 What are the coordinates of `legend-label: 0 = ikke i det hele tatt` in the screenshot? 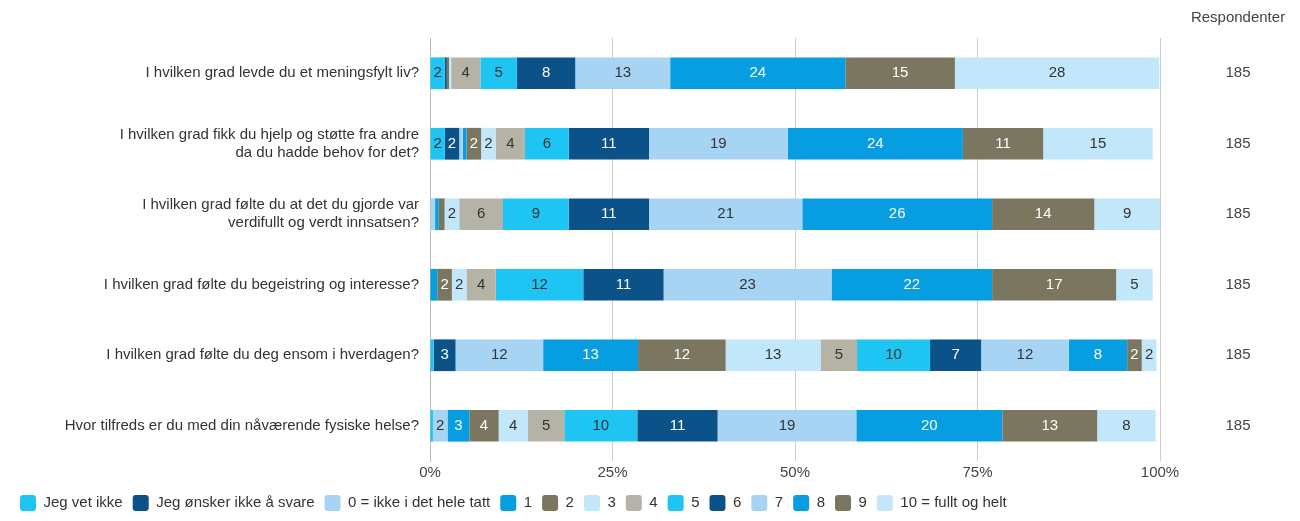 It's located at (420, 502).